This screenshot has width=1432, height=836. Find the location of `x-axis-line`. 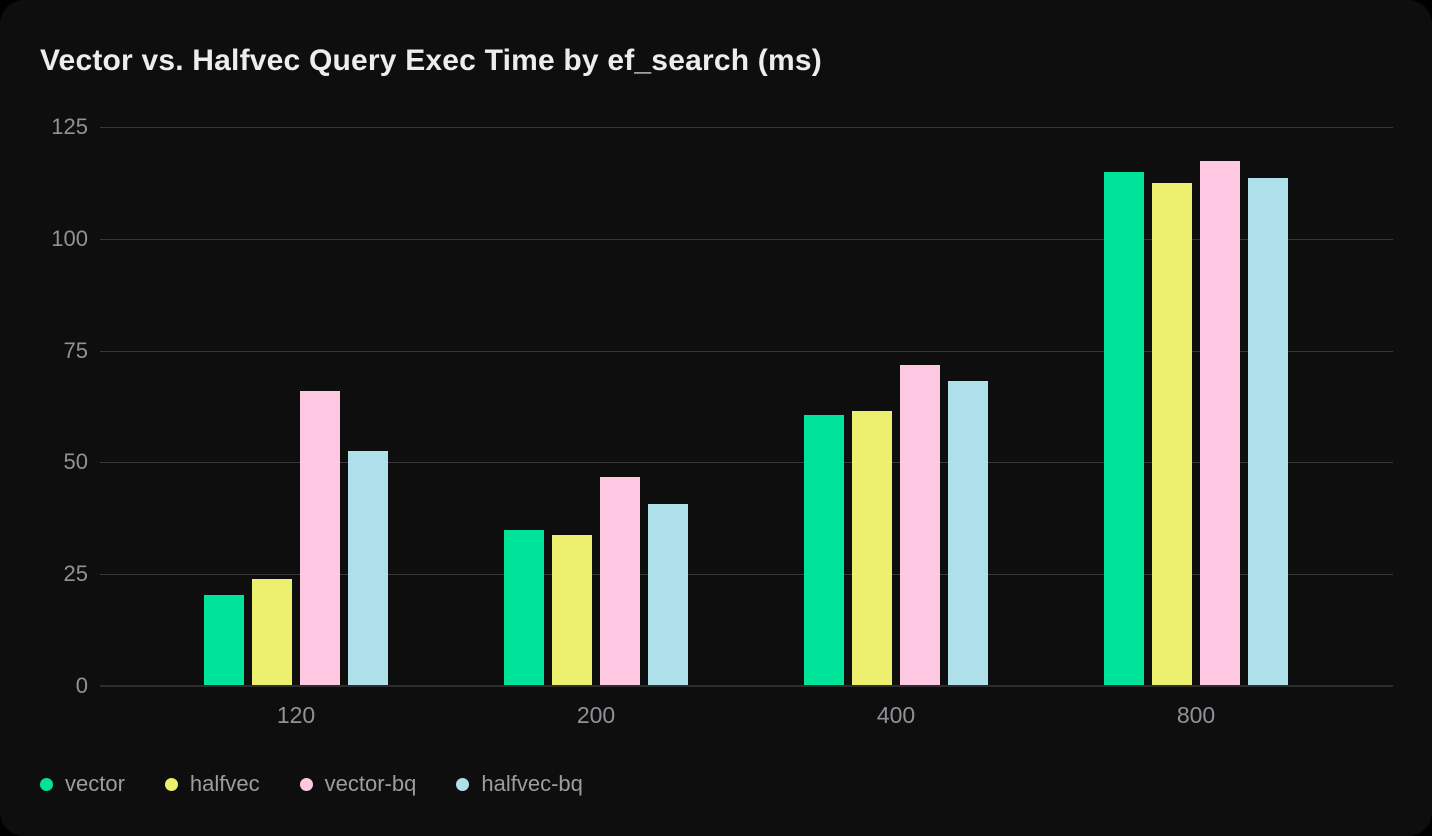

x-axis-line is located at coordinates (746, 686).